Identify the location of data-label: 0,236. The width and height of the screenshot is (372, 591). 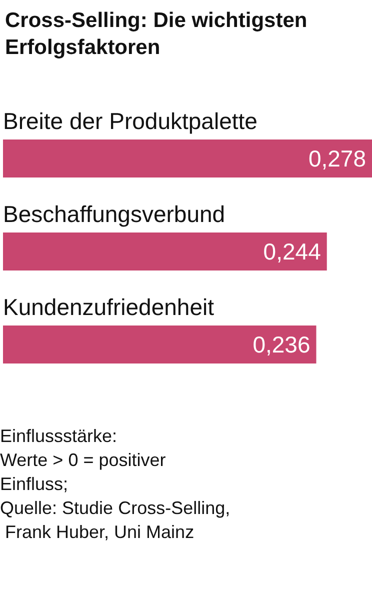
(281, 345).